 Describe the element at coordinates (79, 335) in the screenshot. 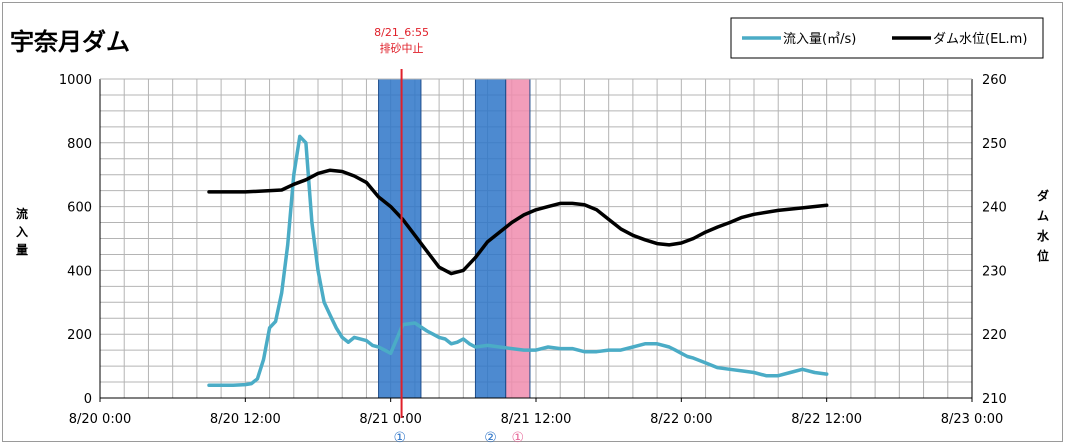

I see `y-left-tick-label: 200` at that location.